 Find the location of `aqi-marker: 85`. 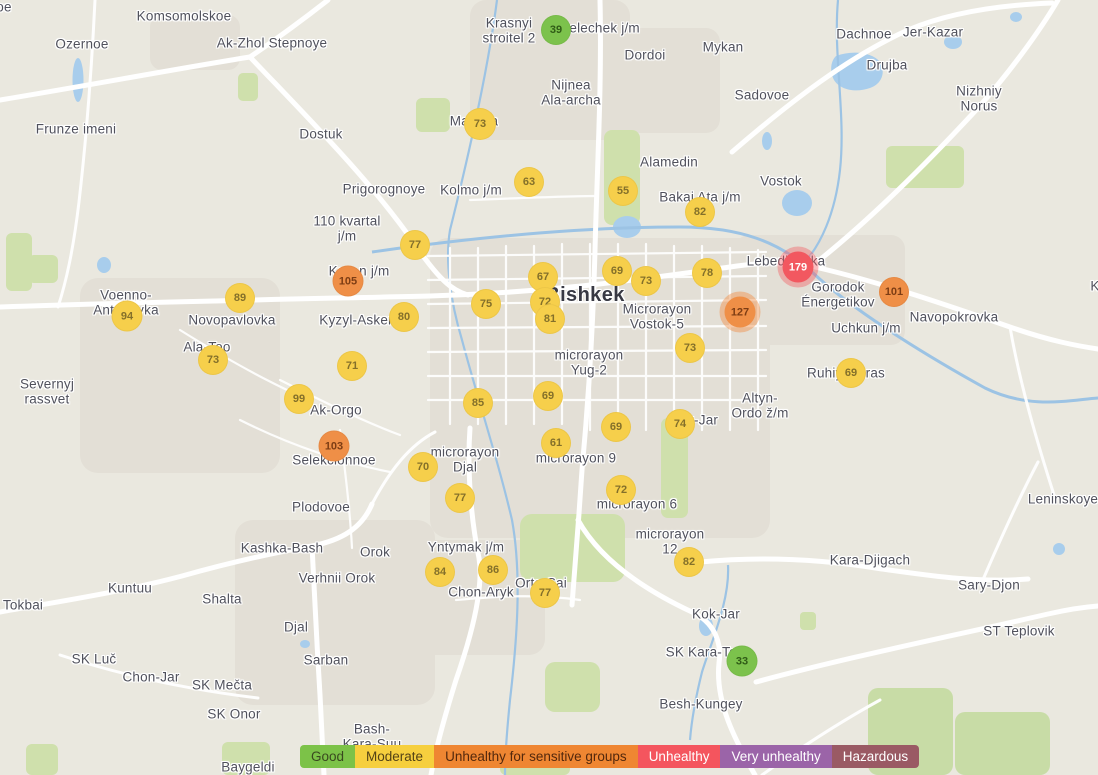

aqi-marker: 85 is located at coordinates (478, 403).